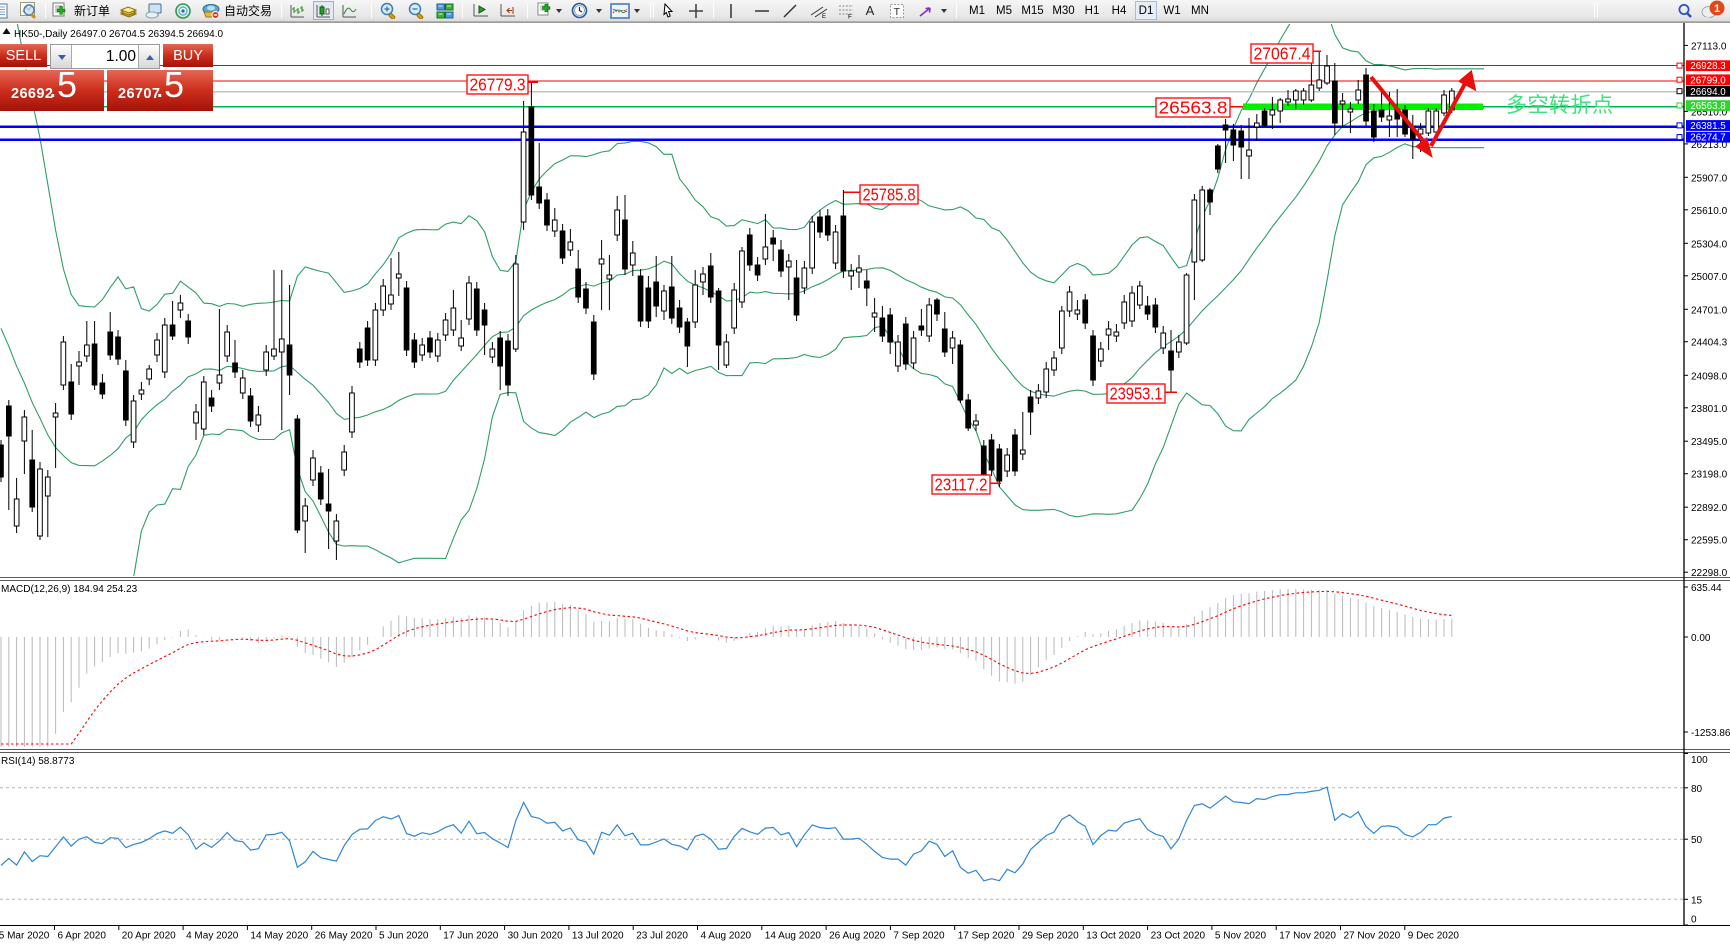 The image size is (1730, 944). What do you see at coordinates (824, 16) in the screenshot?
I see `svg-text: E` at bounding box center [824, 16].